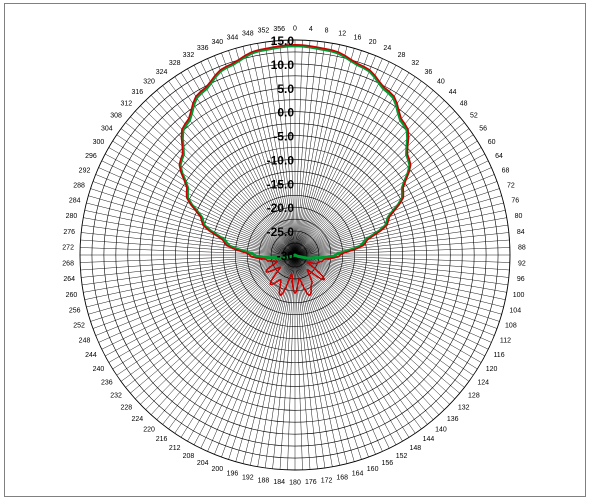  I want to click on angle-tick-label: 20, so click(373, 42).